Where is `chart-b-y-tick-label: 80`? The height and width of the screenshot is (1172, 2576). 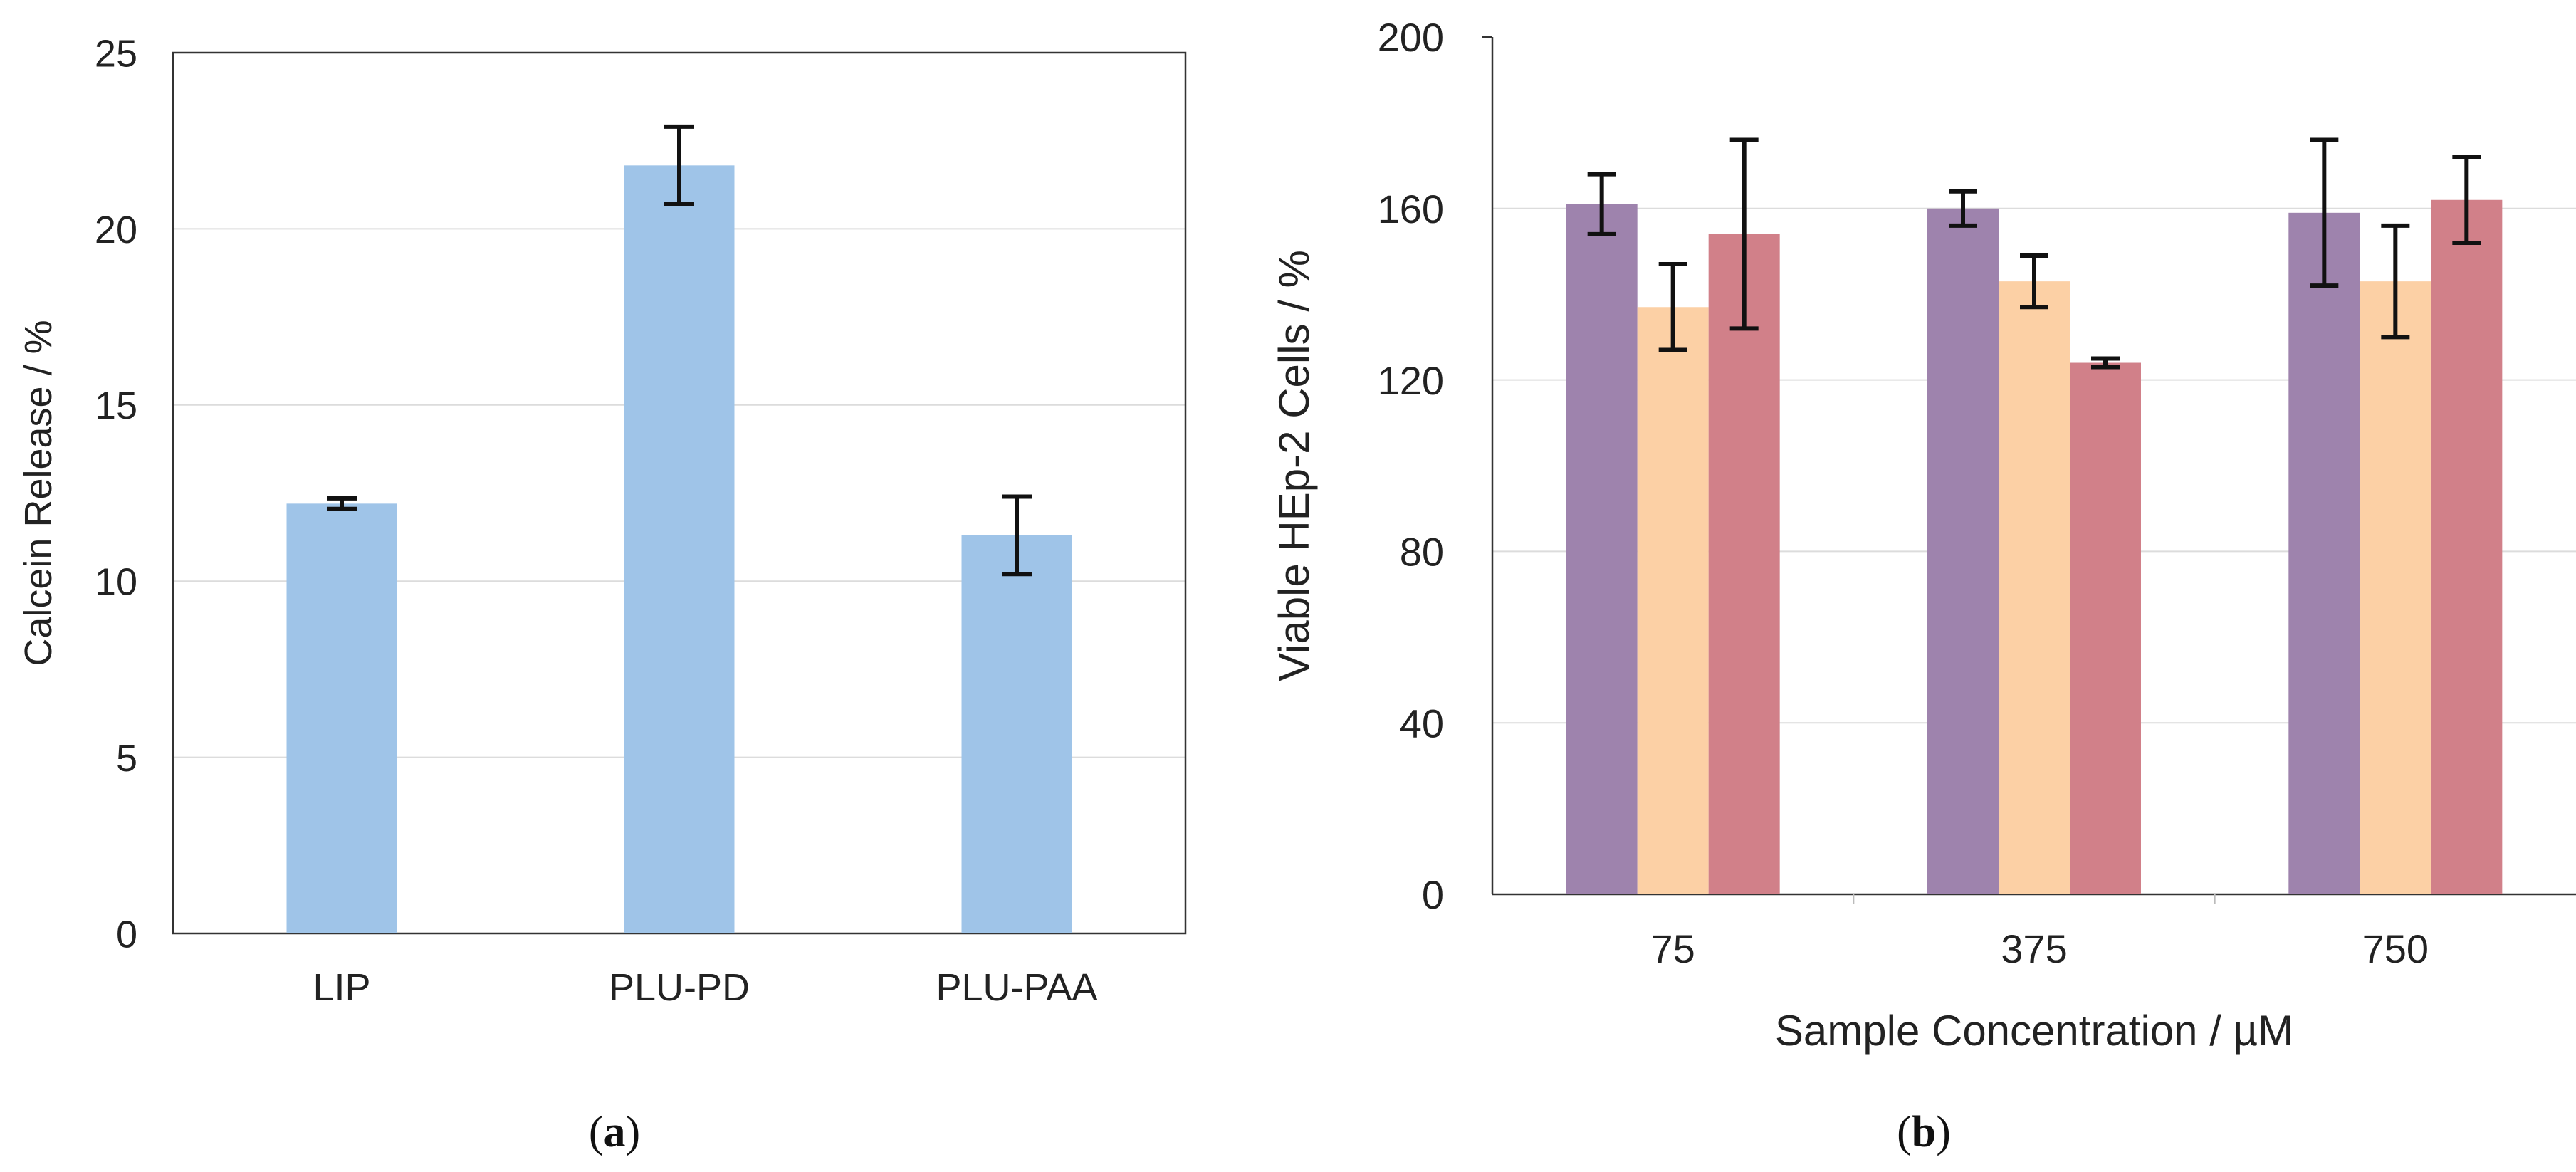
chart-b-y-tick-label: 80 is located at coordinates (1422, 552).